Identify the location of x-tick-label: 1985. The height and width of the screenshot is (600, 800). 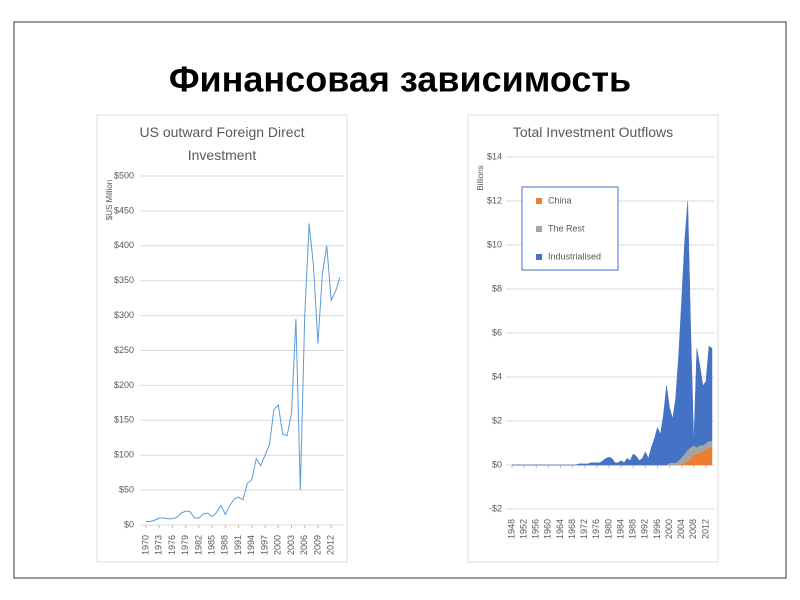
(212, 545).